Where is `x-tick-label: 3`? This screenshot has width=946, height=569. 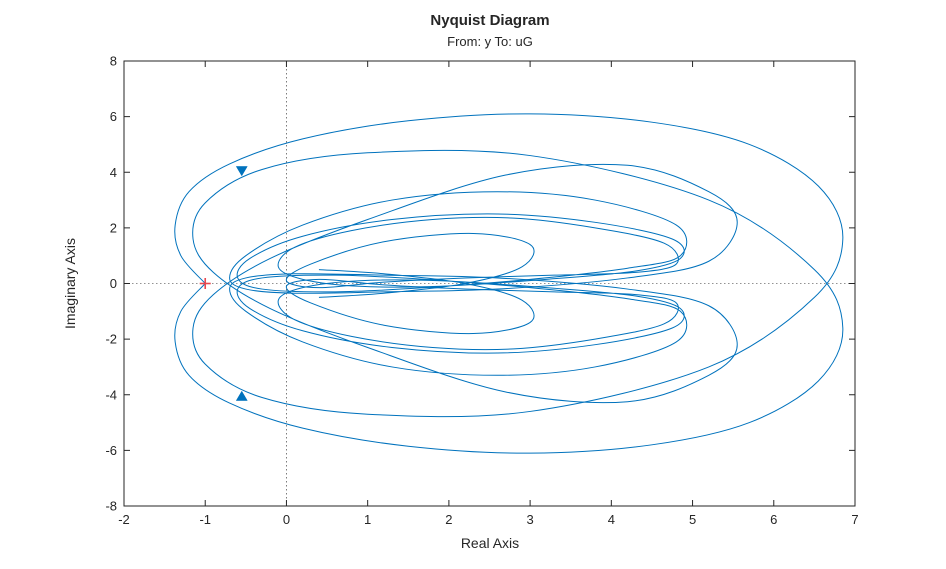
x-tick-label: 3 is located at coordinates (529, 519).